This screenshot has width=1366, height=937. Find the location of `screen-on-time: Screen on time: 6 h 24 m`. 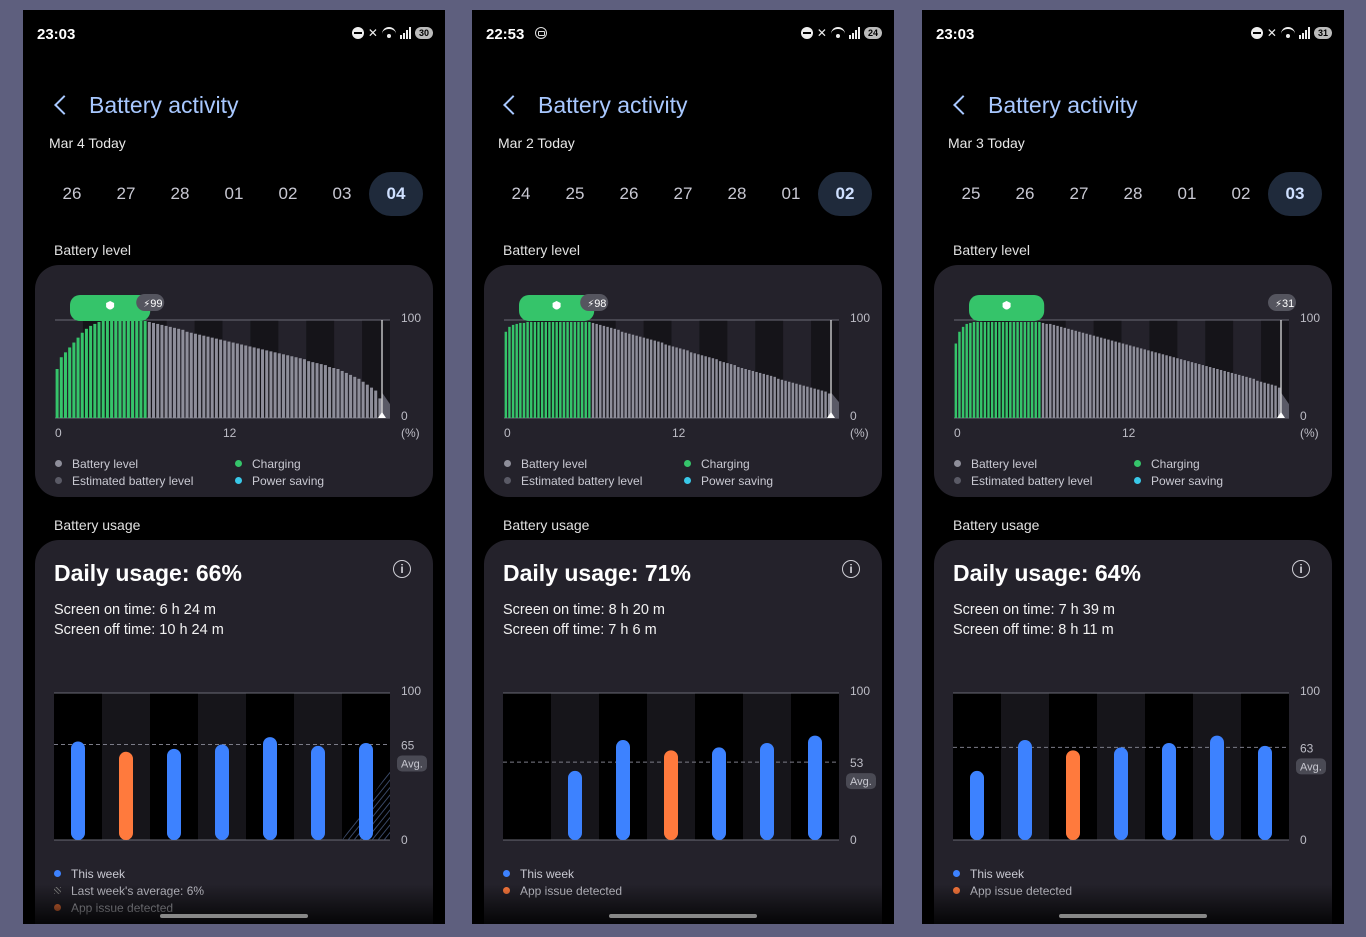

screen-on-time: Screen on time: 6 h 24 m is located at coordinates (135, 610).